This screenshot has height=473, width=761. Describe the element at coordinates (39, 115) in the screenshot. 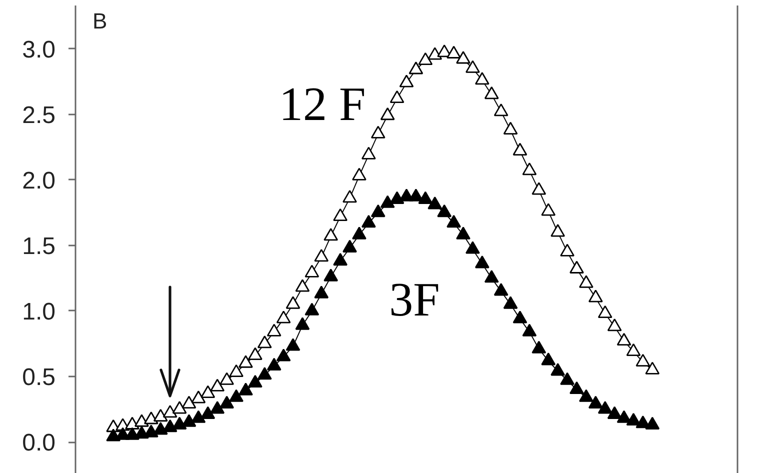

I see `y-tick-label: 2.5` at that location.